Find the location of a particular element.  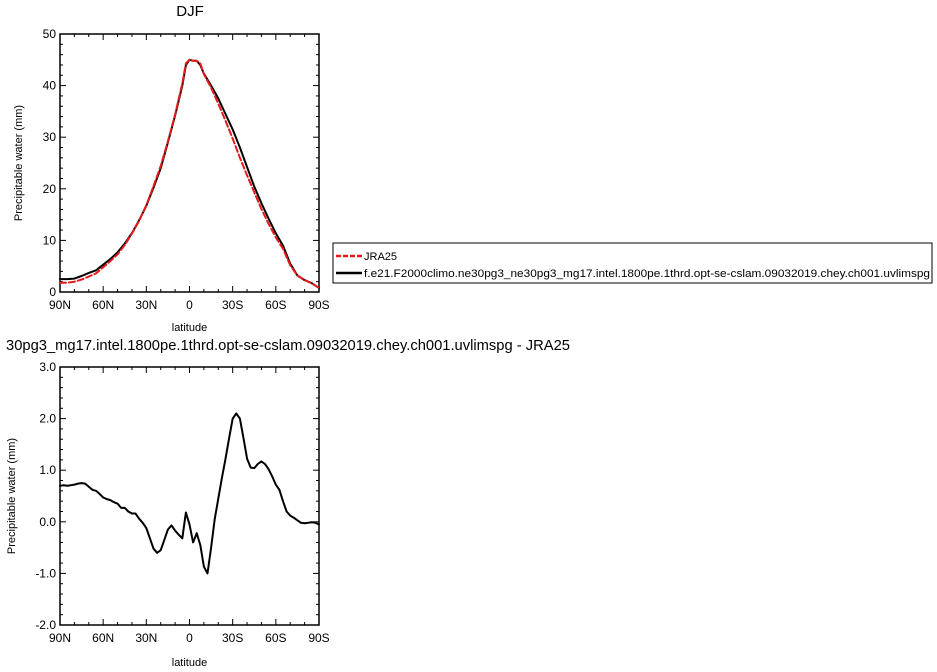

top-chart-ticks: 90N 60N 30N 0 30S 60S 90S 0 10 20 30 40 50 is located at coordinates (186, 169).